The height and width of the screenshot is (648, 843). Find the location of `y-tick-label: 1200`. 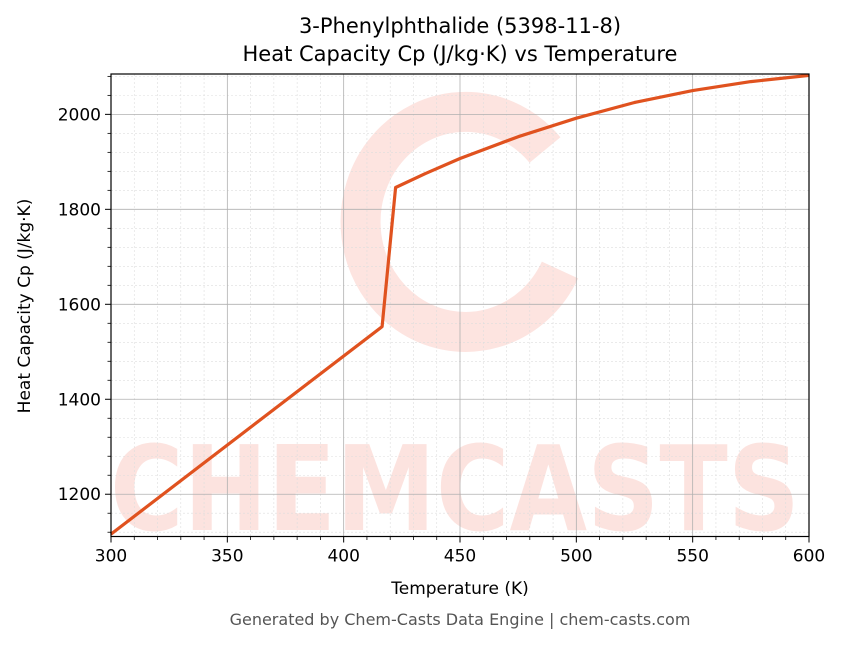

y-tick-label: 1200 is located at coordinates (79, 495).